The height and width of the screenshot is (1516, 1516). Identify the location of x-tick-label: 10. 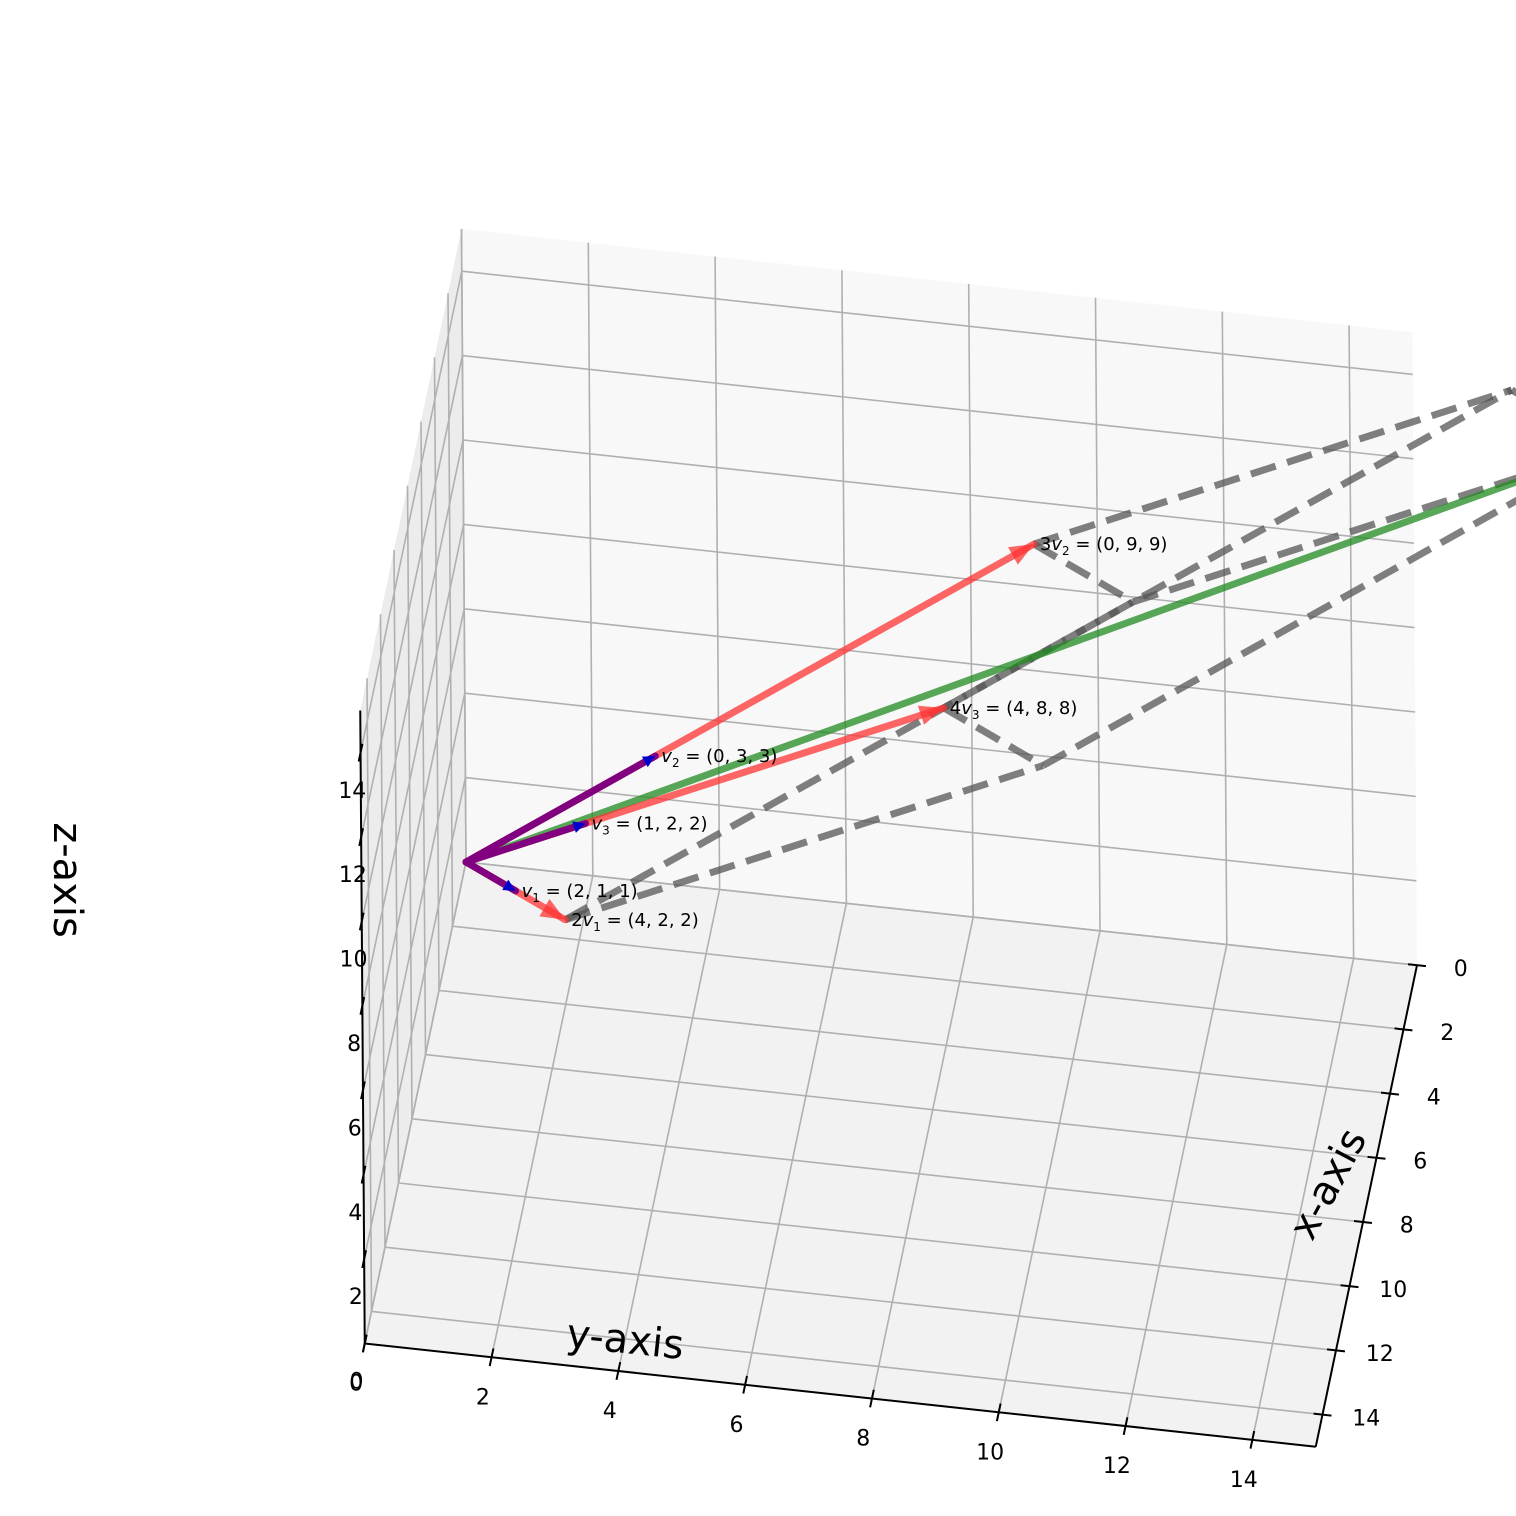
(1393, 1290).